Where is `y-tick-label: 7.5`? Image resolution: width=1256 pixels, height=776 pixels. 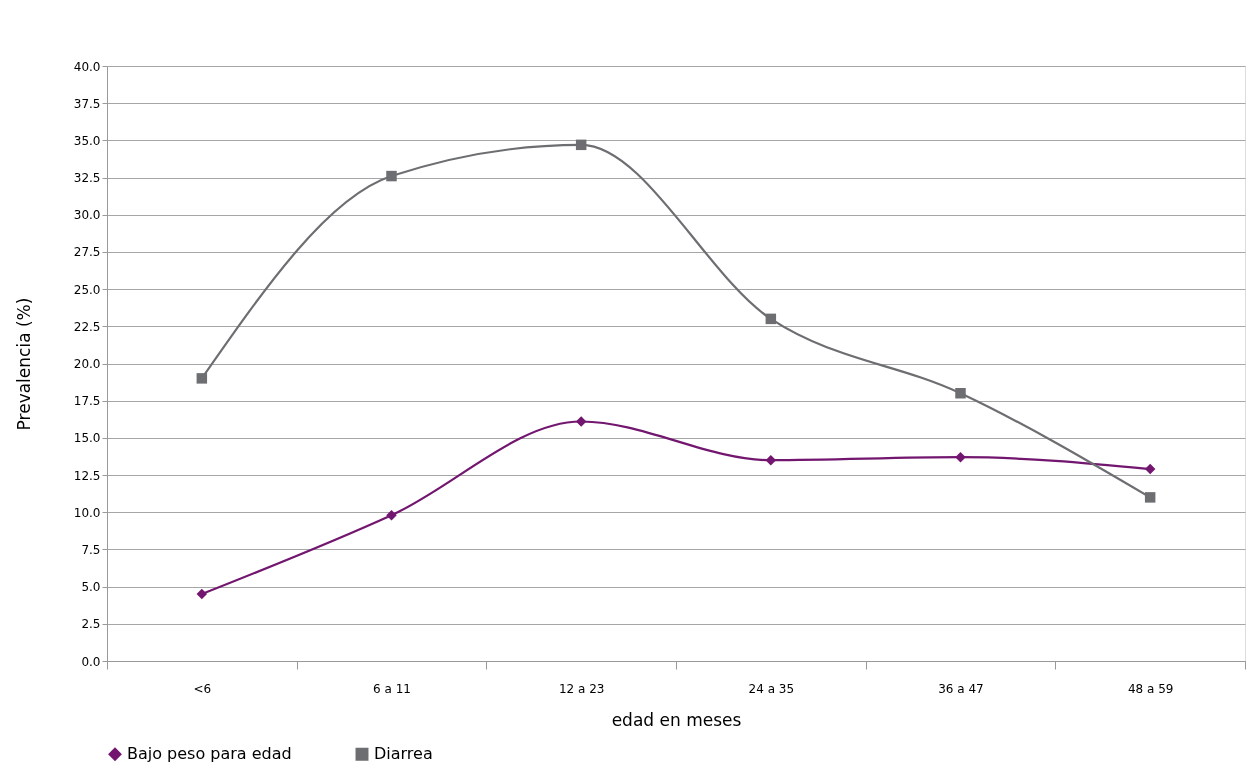
y-tick-label: 7.5 is located at coordinates (91, 549).